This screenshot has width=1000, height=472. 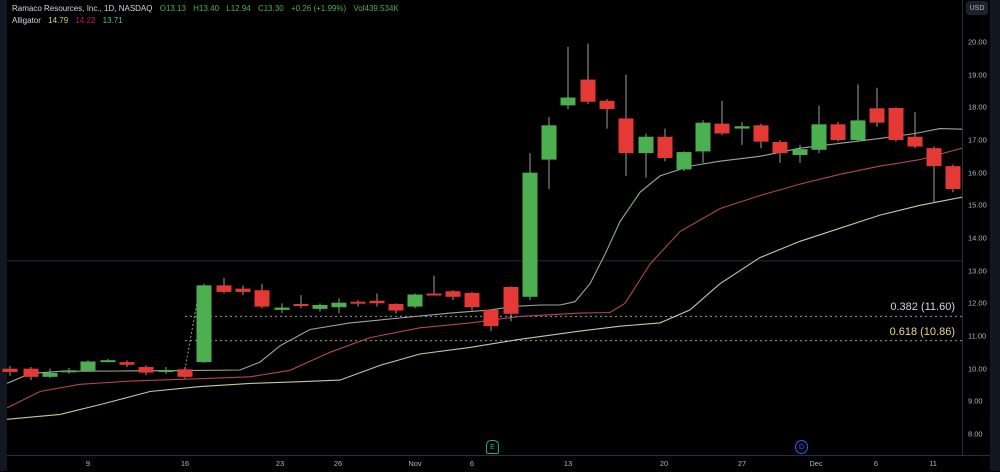 What do you see at coordinates (492, 447) in the screenshot?
I see `earnings-event-icon: E` at bounding box center [492, 447].